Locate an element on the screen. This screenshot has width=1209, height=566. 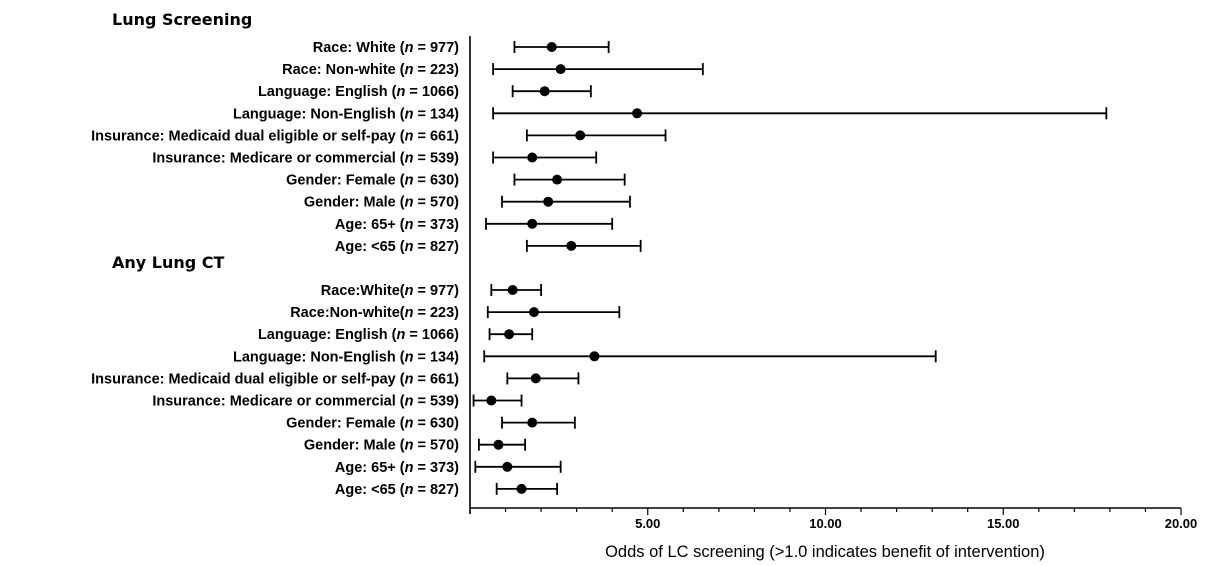
row-label: Race:White(n = 977) is located at coordinates (390, 291).